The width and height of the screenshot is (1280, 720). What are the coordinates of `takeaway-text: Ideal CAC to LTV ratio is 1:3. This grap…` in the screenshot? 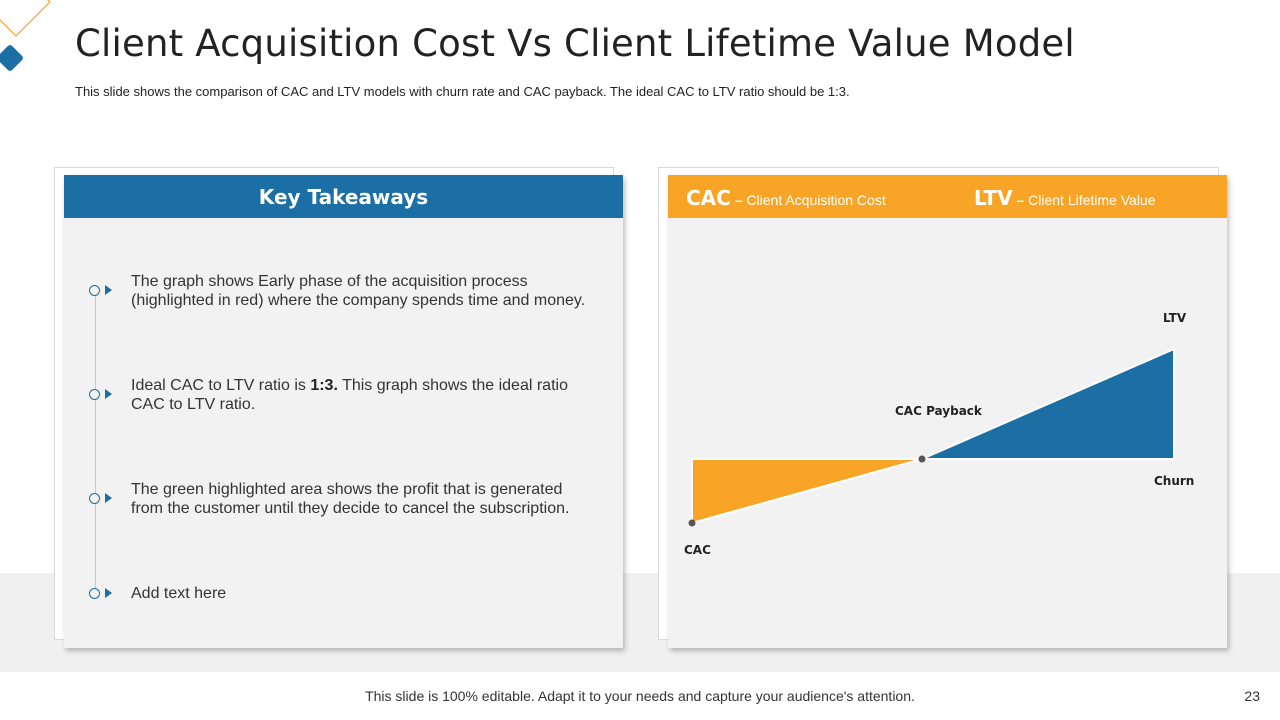 It's located at (366, 395).